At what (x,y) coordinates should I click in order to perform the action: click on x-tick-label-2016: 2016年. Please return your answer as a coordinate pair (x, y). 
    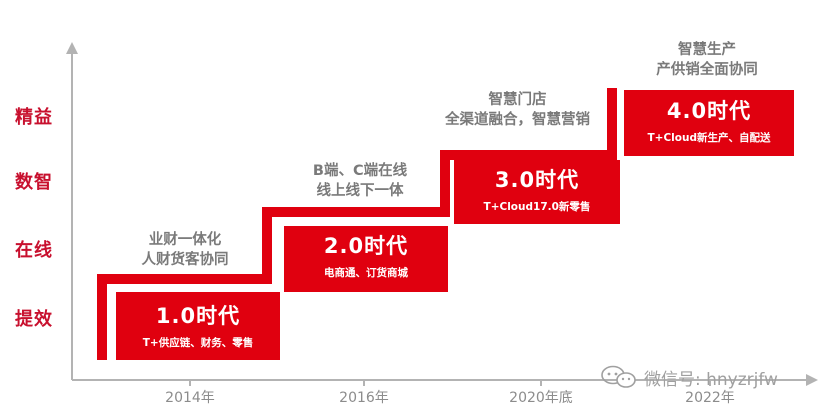
    Looking at the image, I should click on (364, 398).